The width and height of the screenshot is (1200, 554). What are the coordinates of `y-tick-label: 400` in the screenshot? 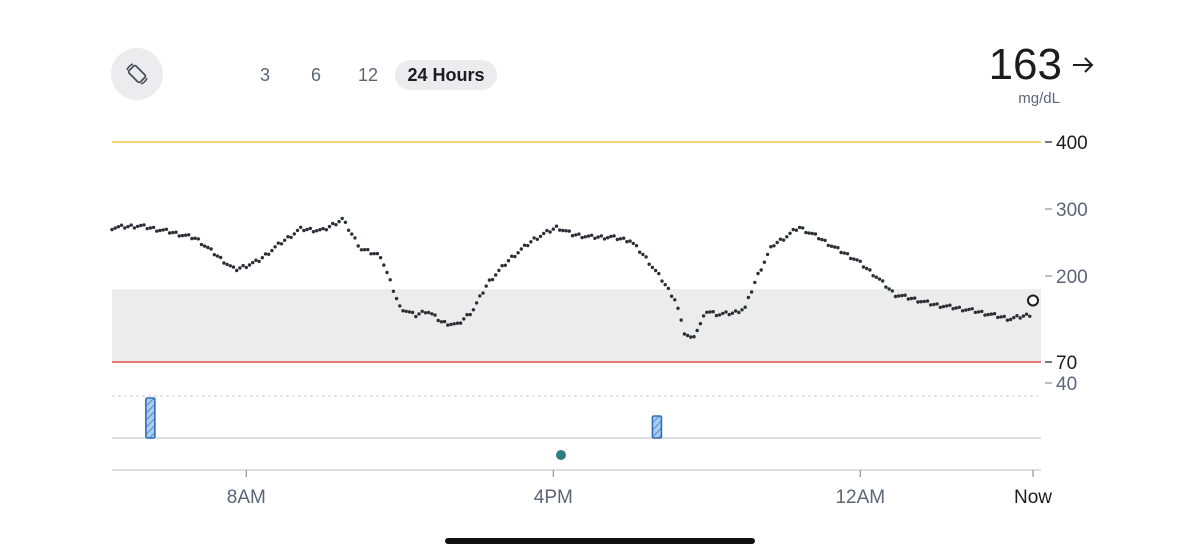 It's located at (1072, 143).